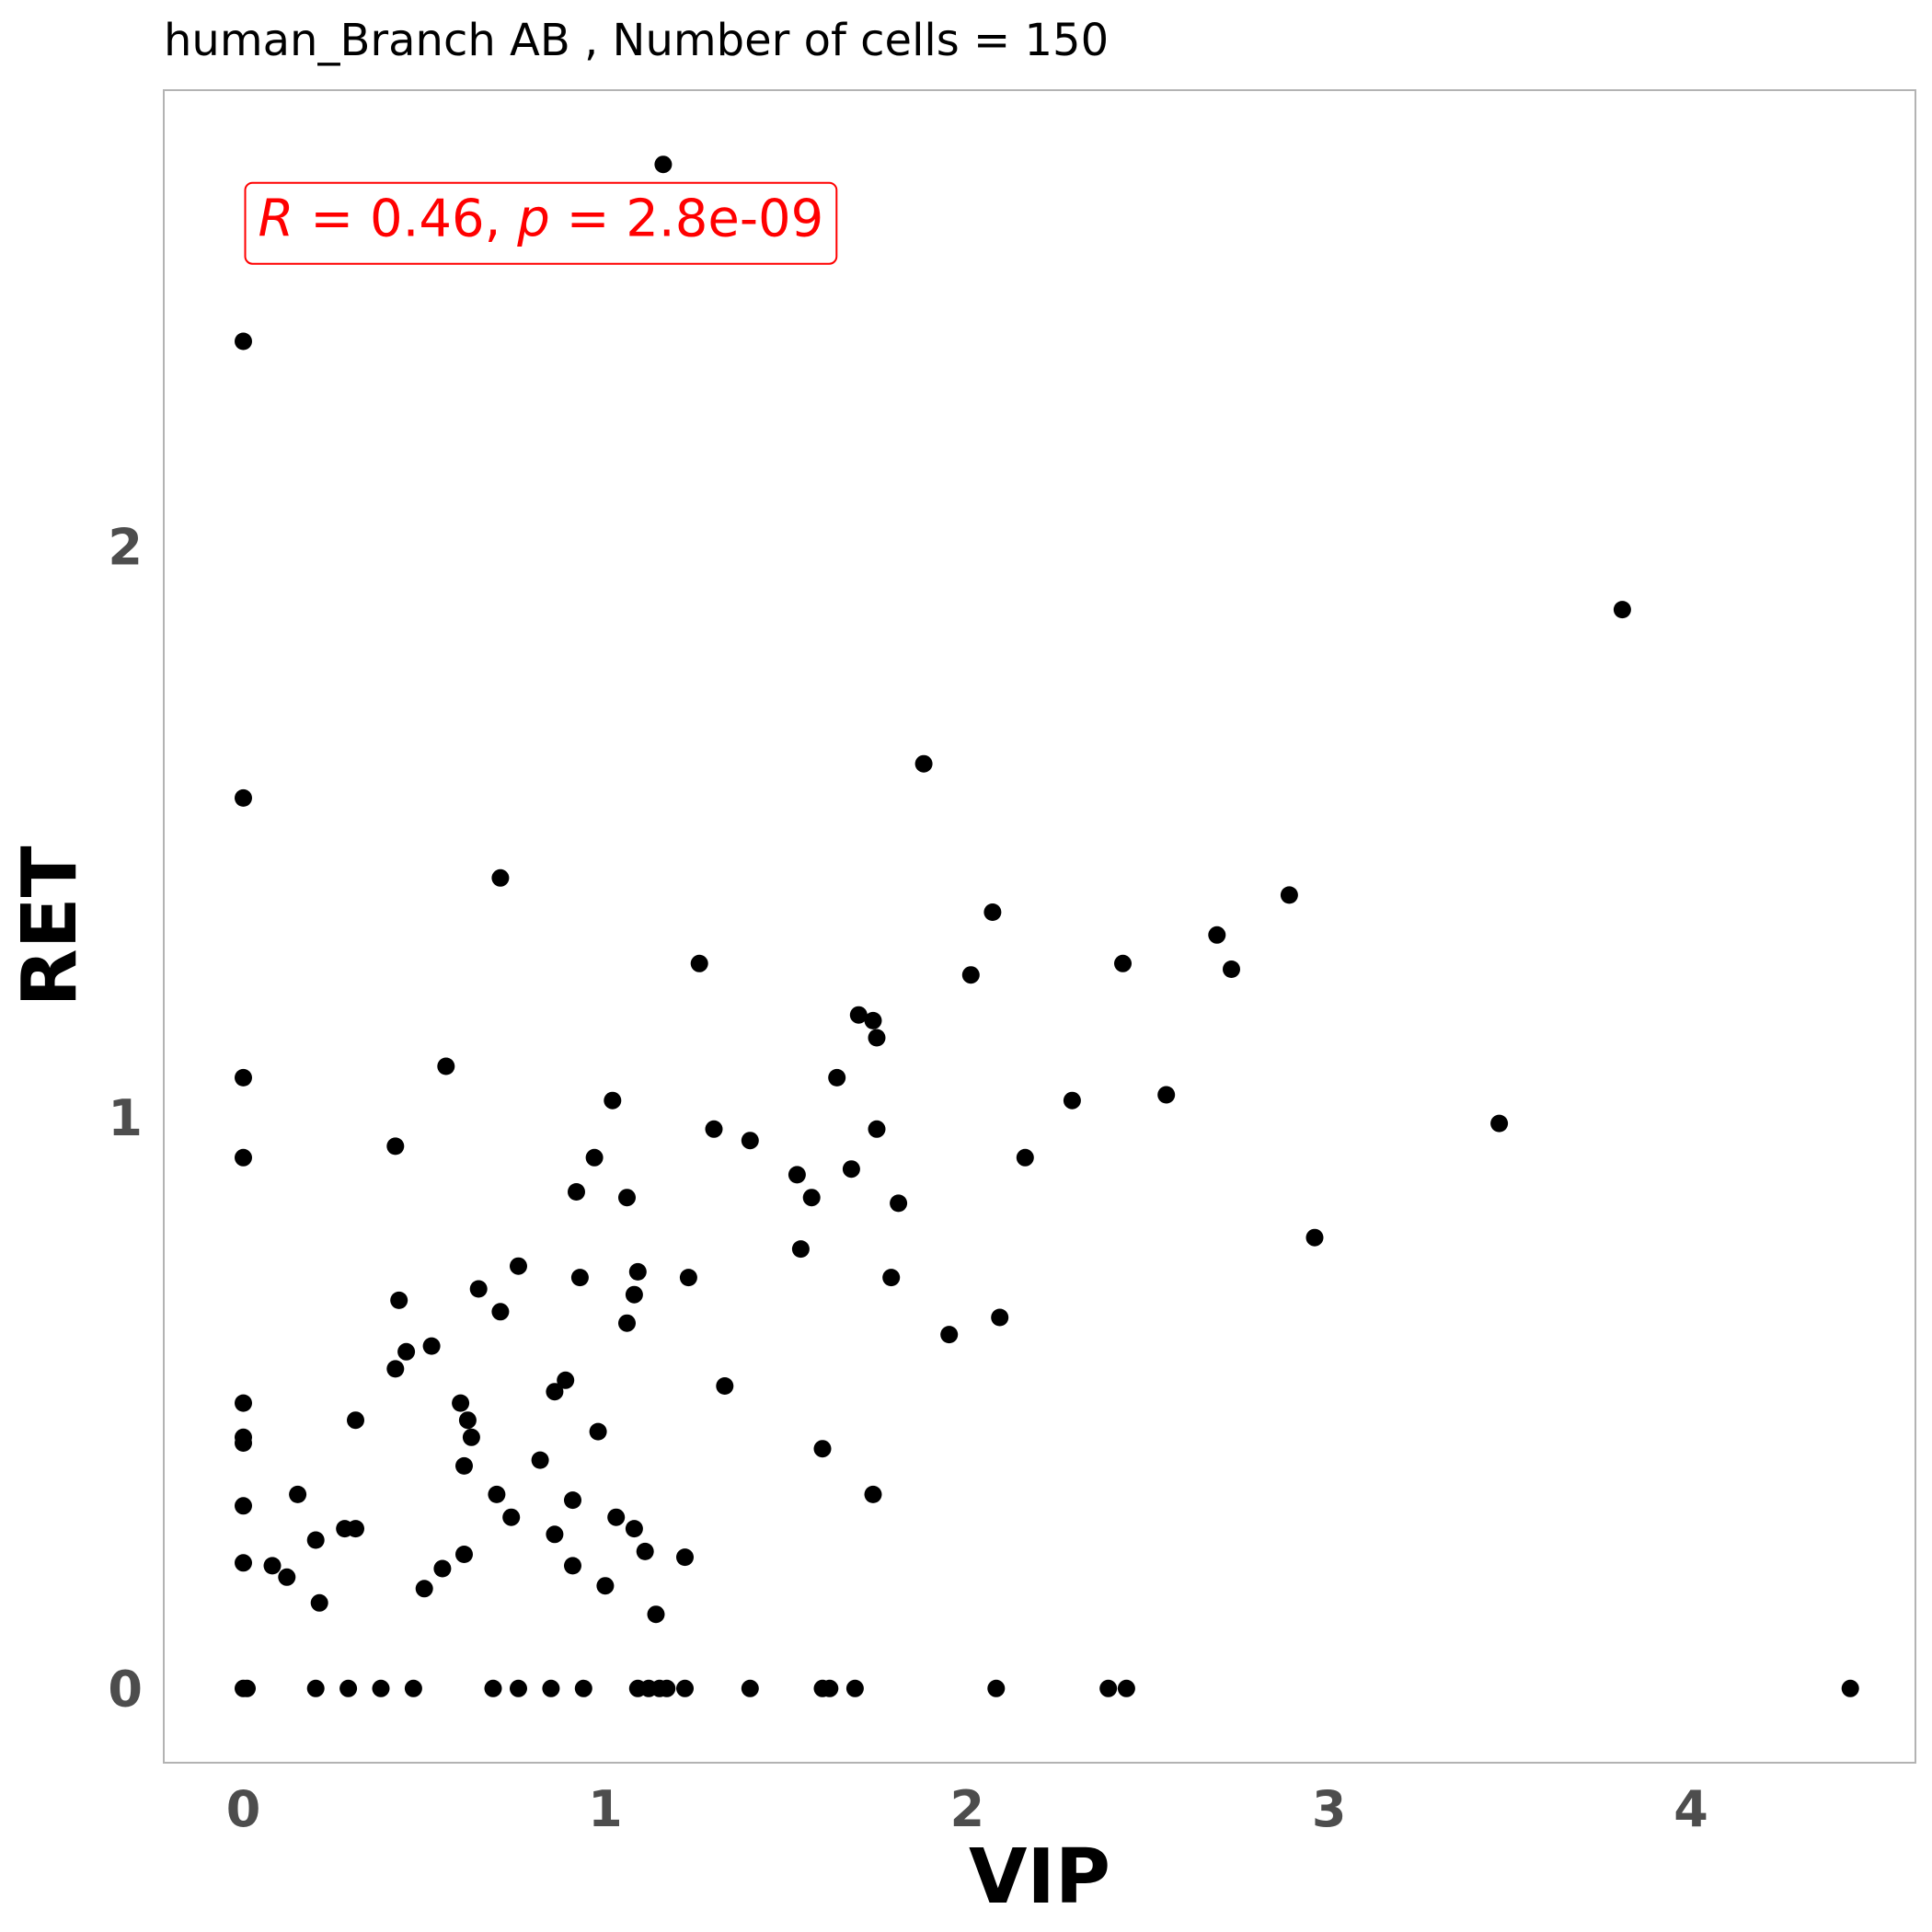 The image size is (1932, 1932). What do you see at coordinates (405, 219) in the screenshot?
I see `stat-r-value: = 0.46,` at bounding box center [405, 219].